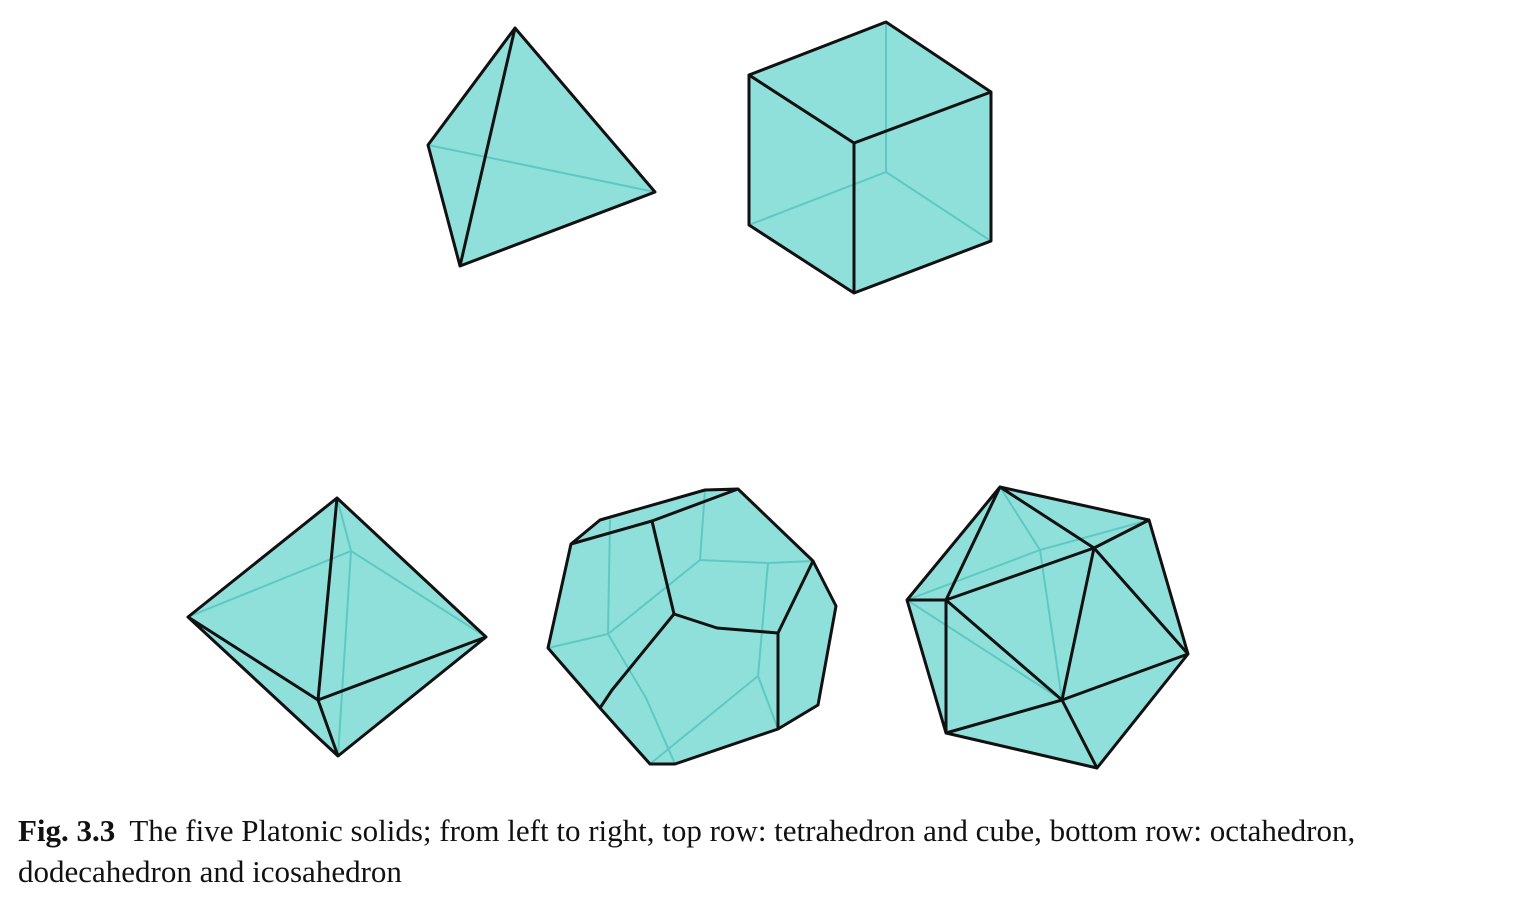 The width and height of the screenshot is (1526, 915). What do you see at coordinates (67, 830) in the screenshot?
I see `figure-label: Fig. 3.3` at bounding box center [67, 830].